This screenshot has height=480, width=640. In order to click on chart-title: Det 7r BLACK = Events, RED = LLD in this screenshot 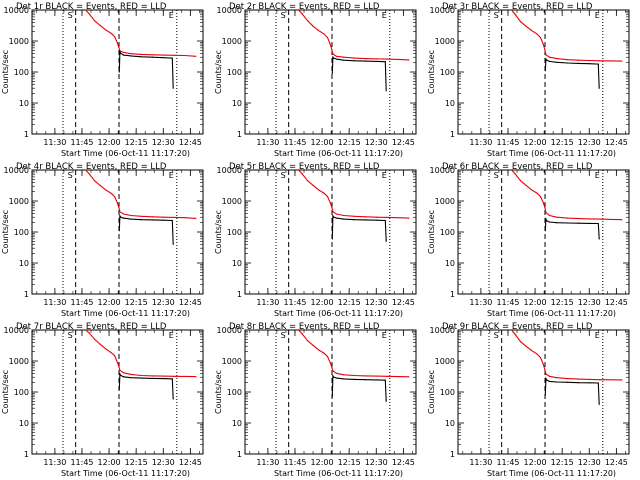, I will do `click(91, 327)`.